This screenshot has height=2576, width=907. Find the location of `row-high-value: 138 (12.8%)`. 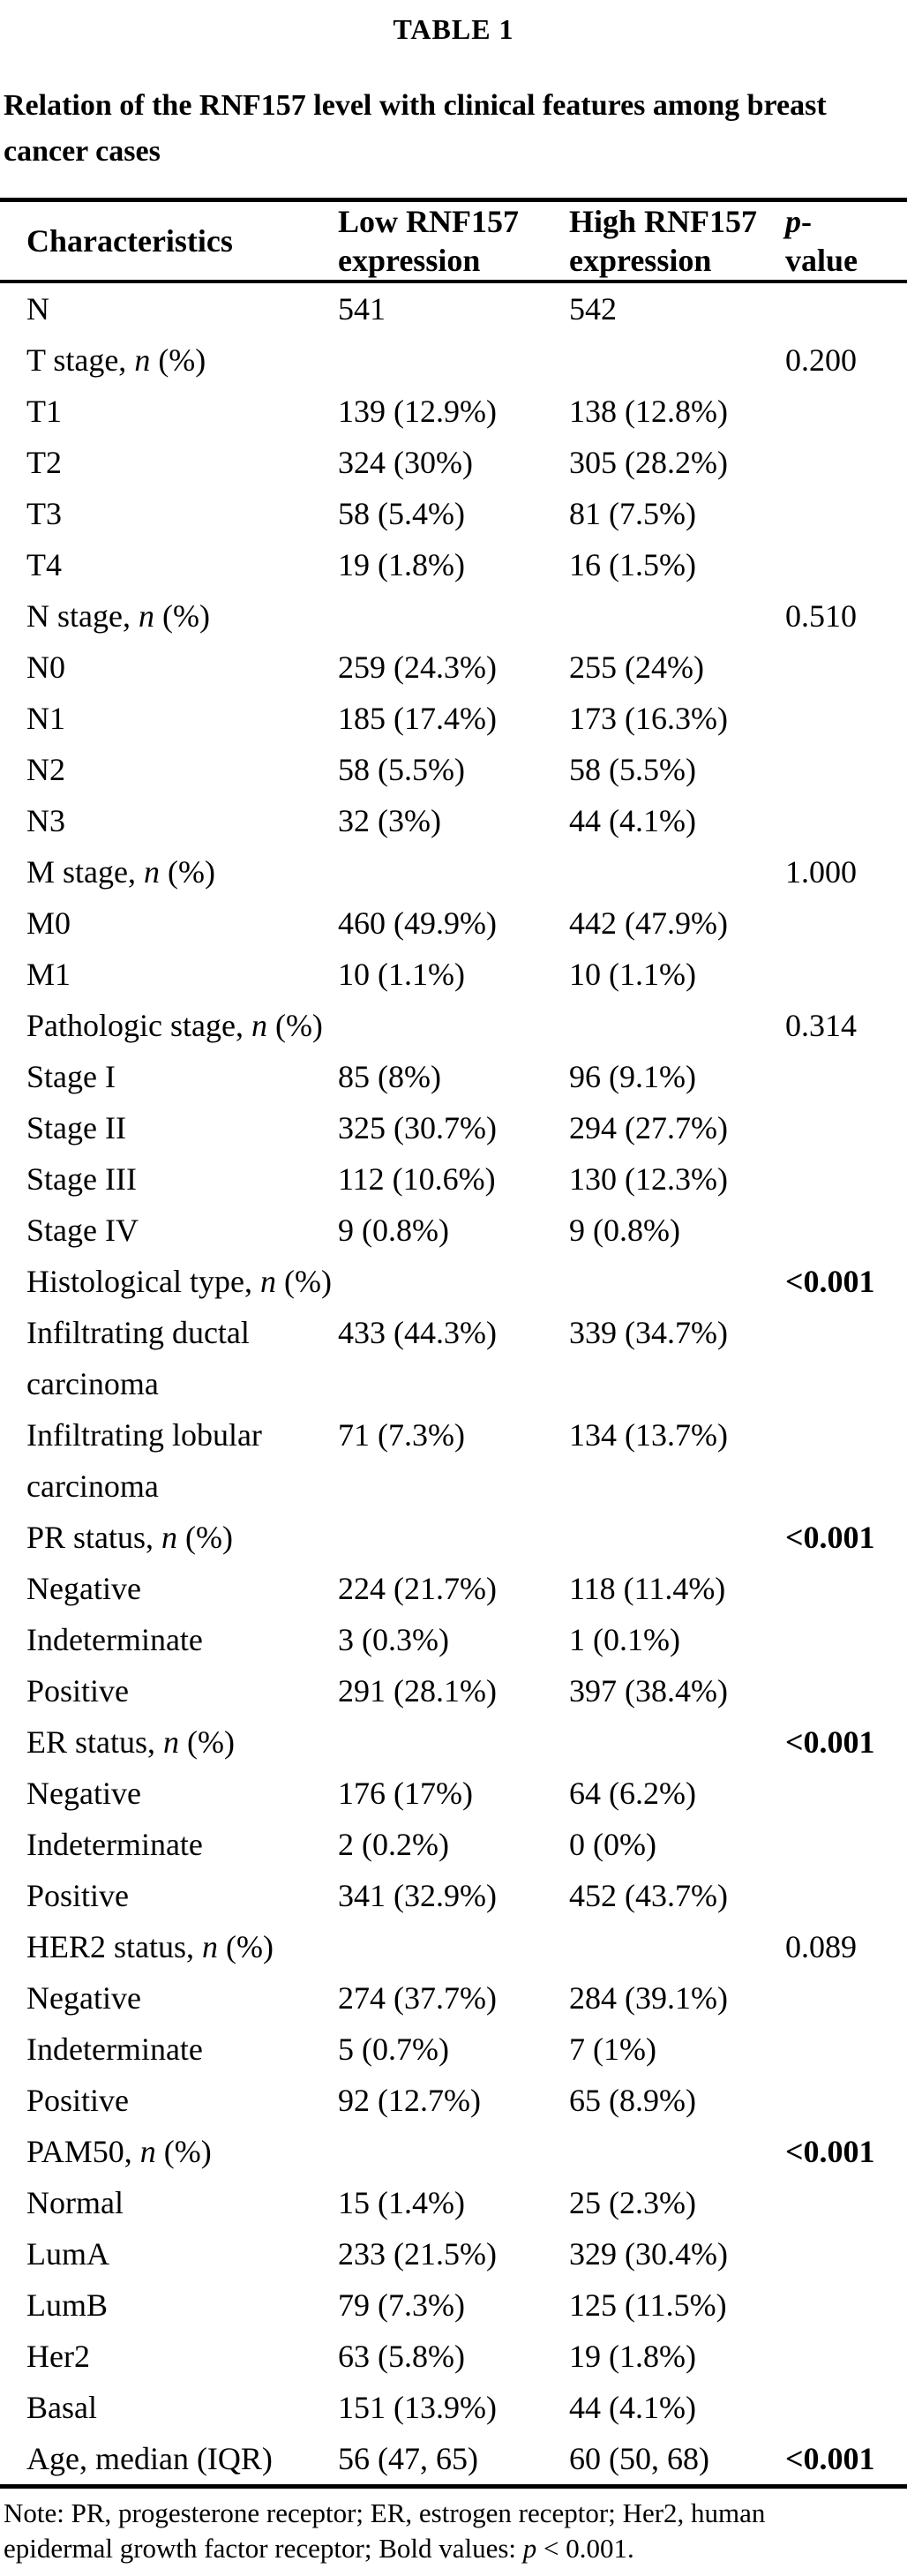

row-high-value: 138 (12.8%) is located at coordinates (648, 411).